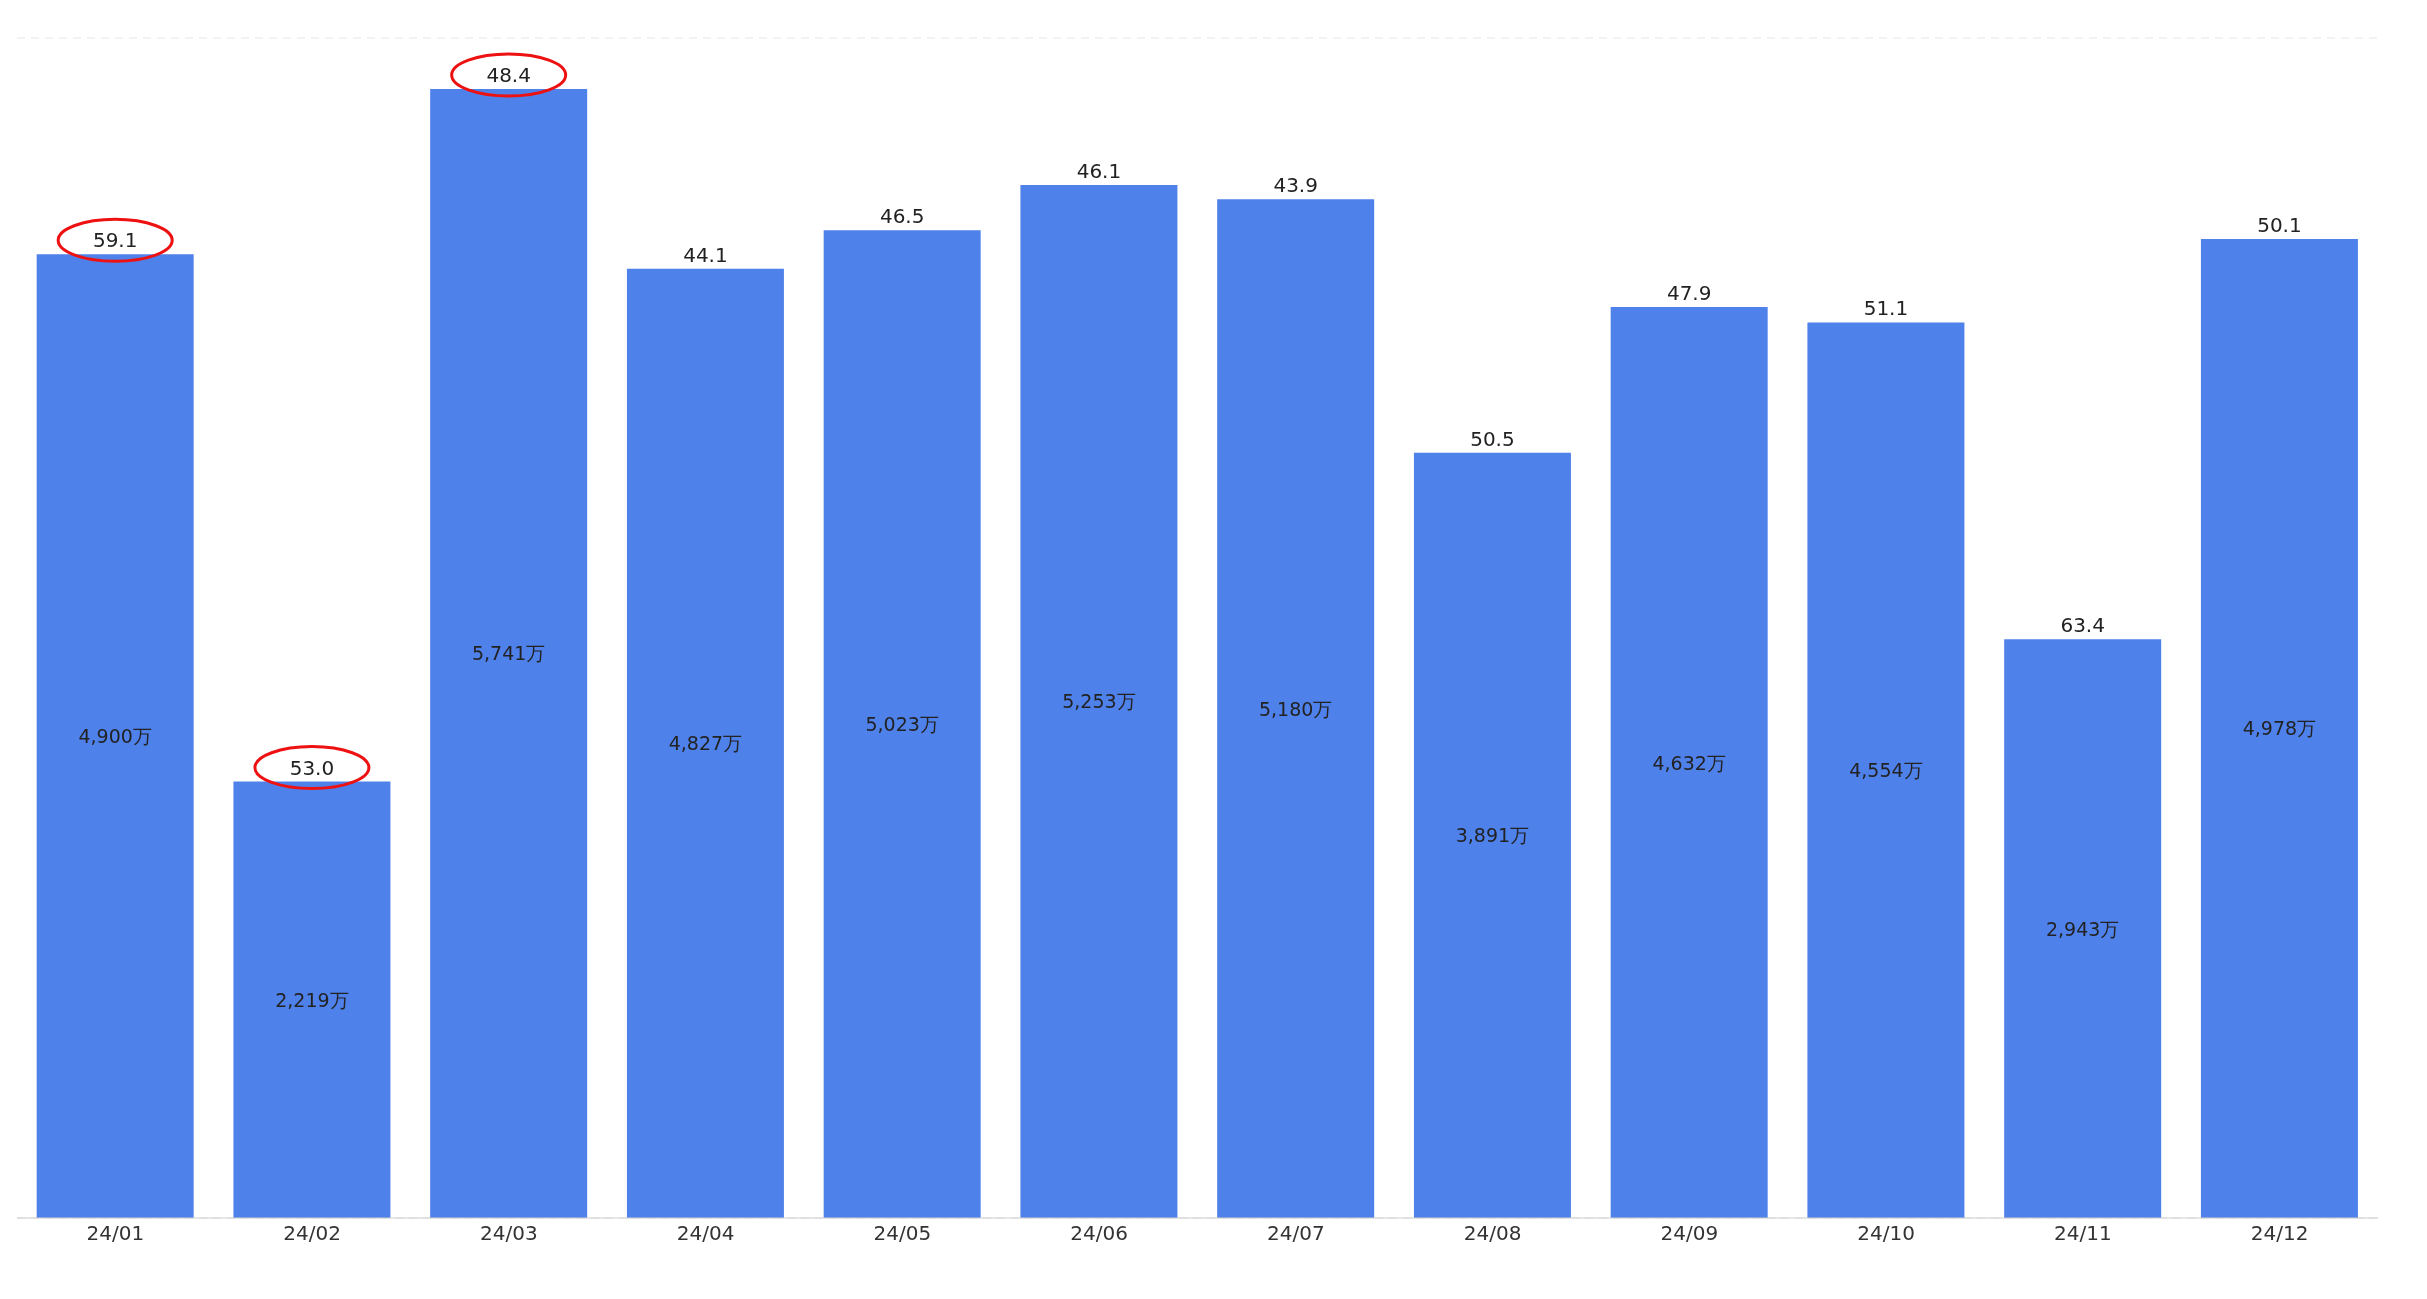  What do you see at coordinates (508, 74) in the screenshot?
I see `annotation: 48.4` at bounding box center [508, 74].